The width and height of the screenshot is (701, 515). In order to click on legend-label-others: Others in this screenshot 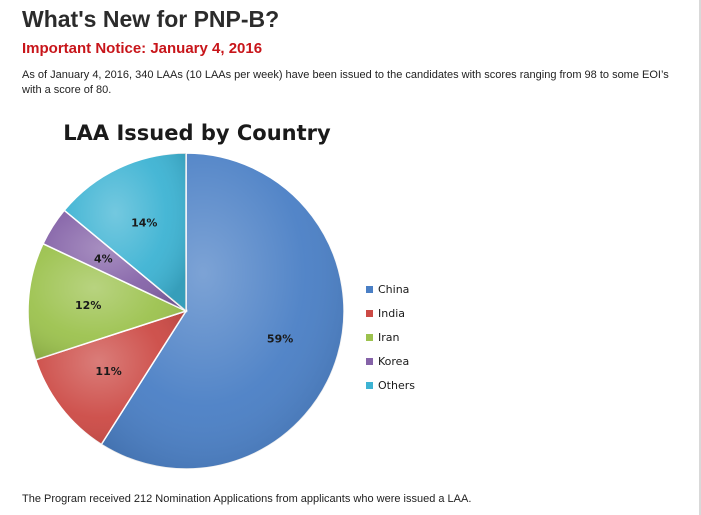, I will do `click(396, 385)`.